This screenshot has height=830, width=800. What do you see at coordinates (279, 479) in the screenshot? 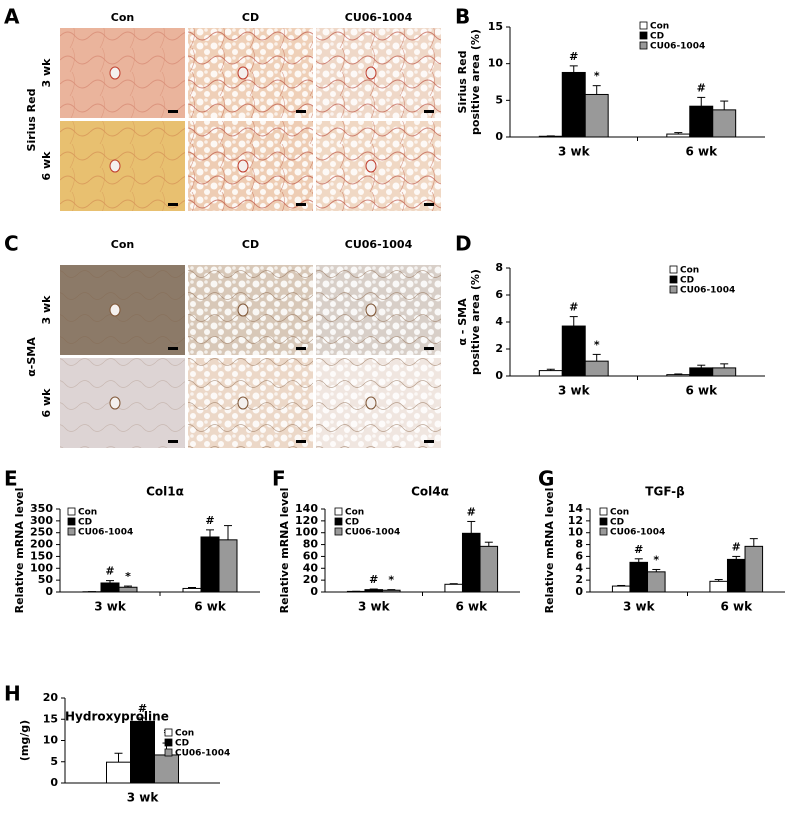
I see `panel-label: F` at bounding box center [279, 479].